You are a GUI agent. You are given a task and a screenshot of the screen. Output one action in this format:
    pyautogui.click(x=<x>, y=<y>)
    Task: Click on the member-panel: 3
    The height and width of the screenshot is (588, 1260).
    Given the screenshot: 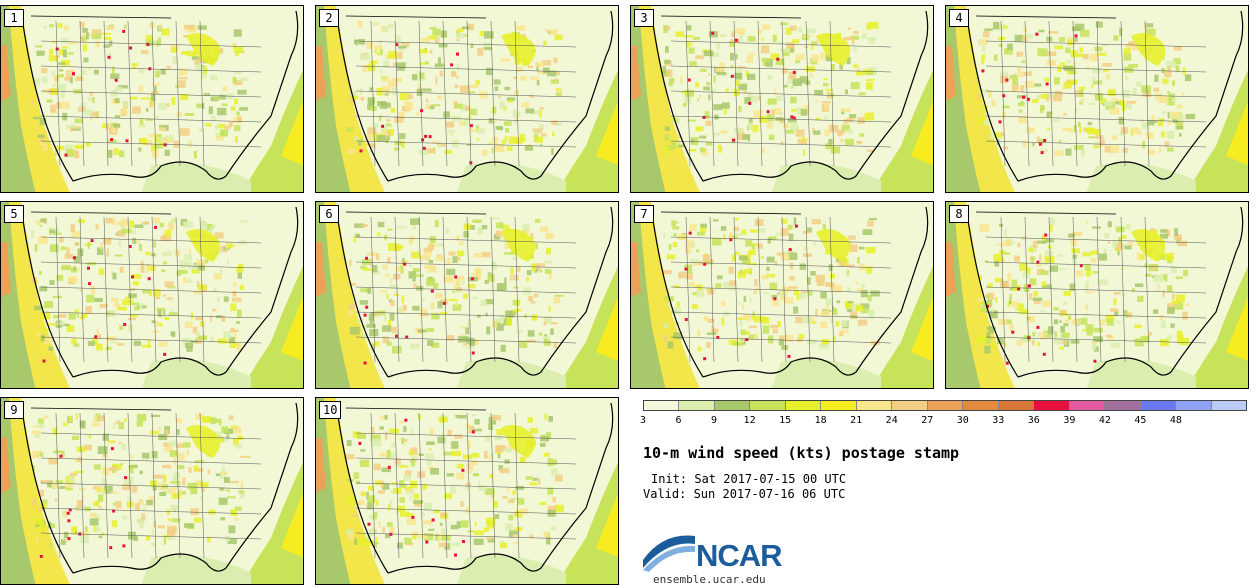 What is the action you would take?
    pyautogui.click(x=782, y=99)
    